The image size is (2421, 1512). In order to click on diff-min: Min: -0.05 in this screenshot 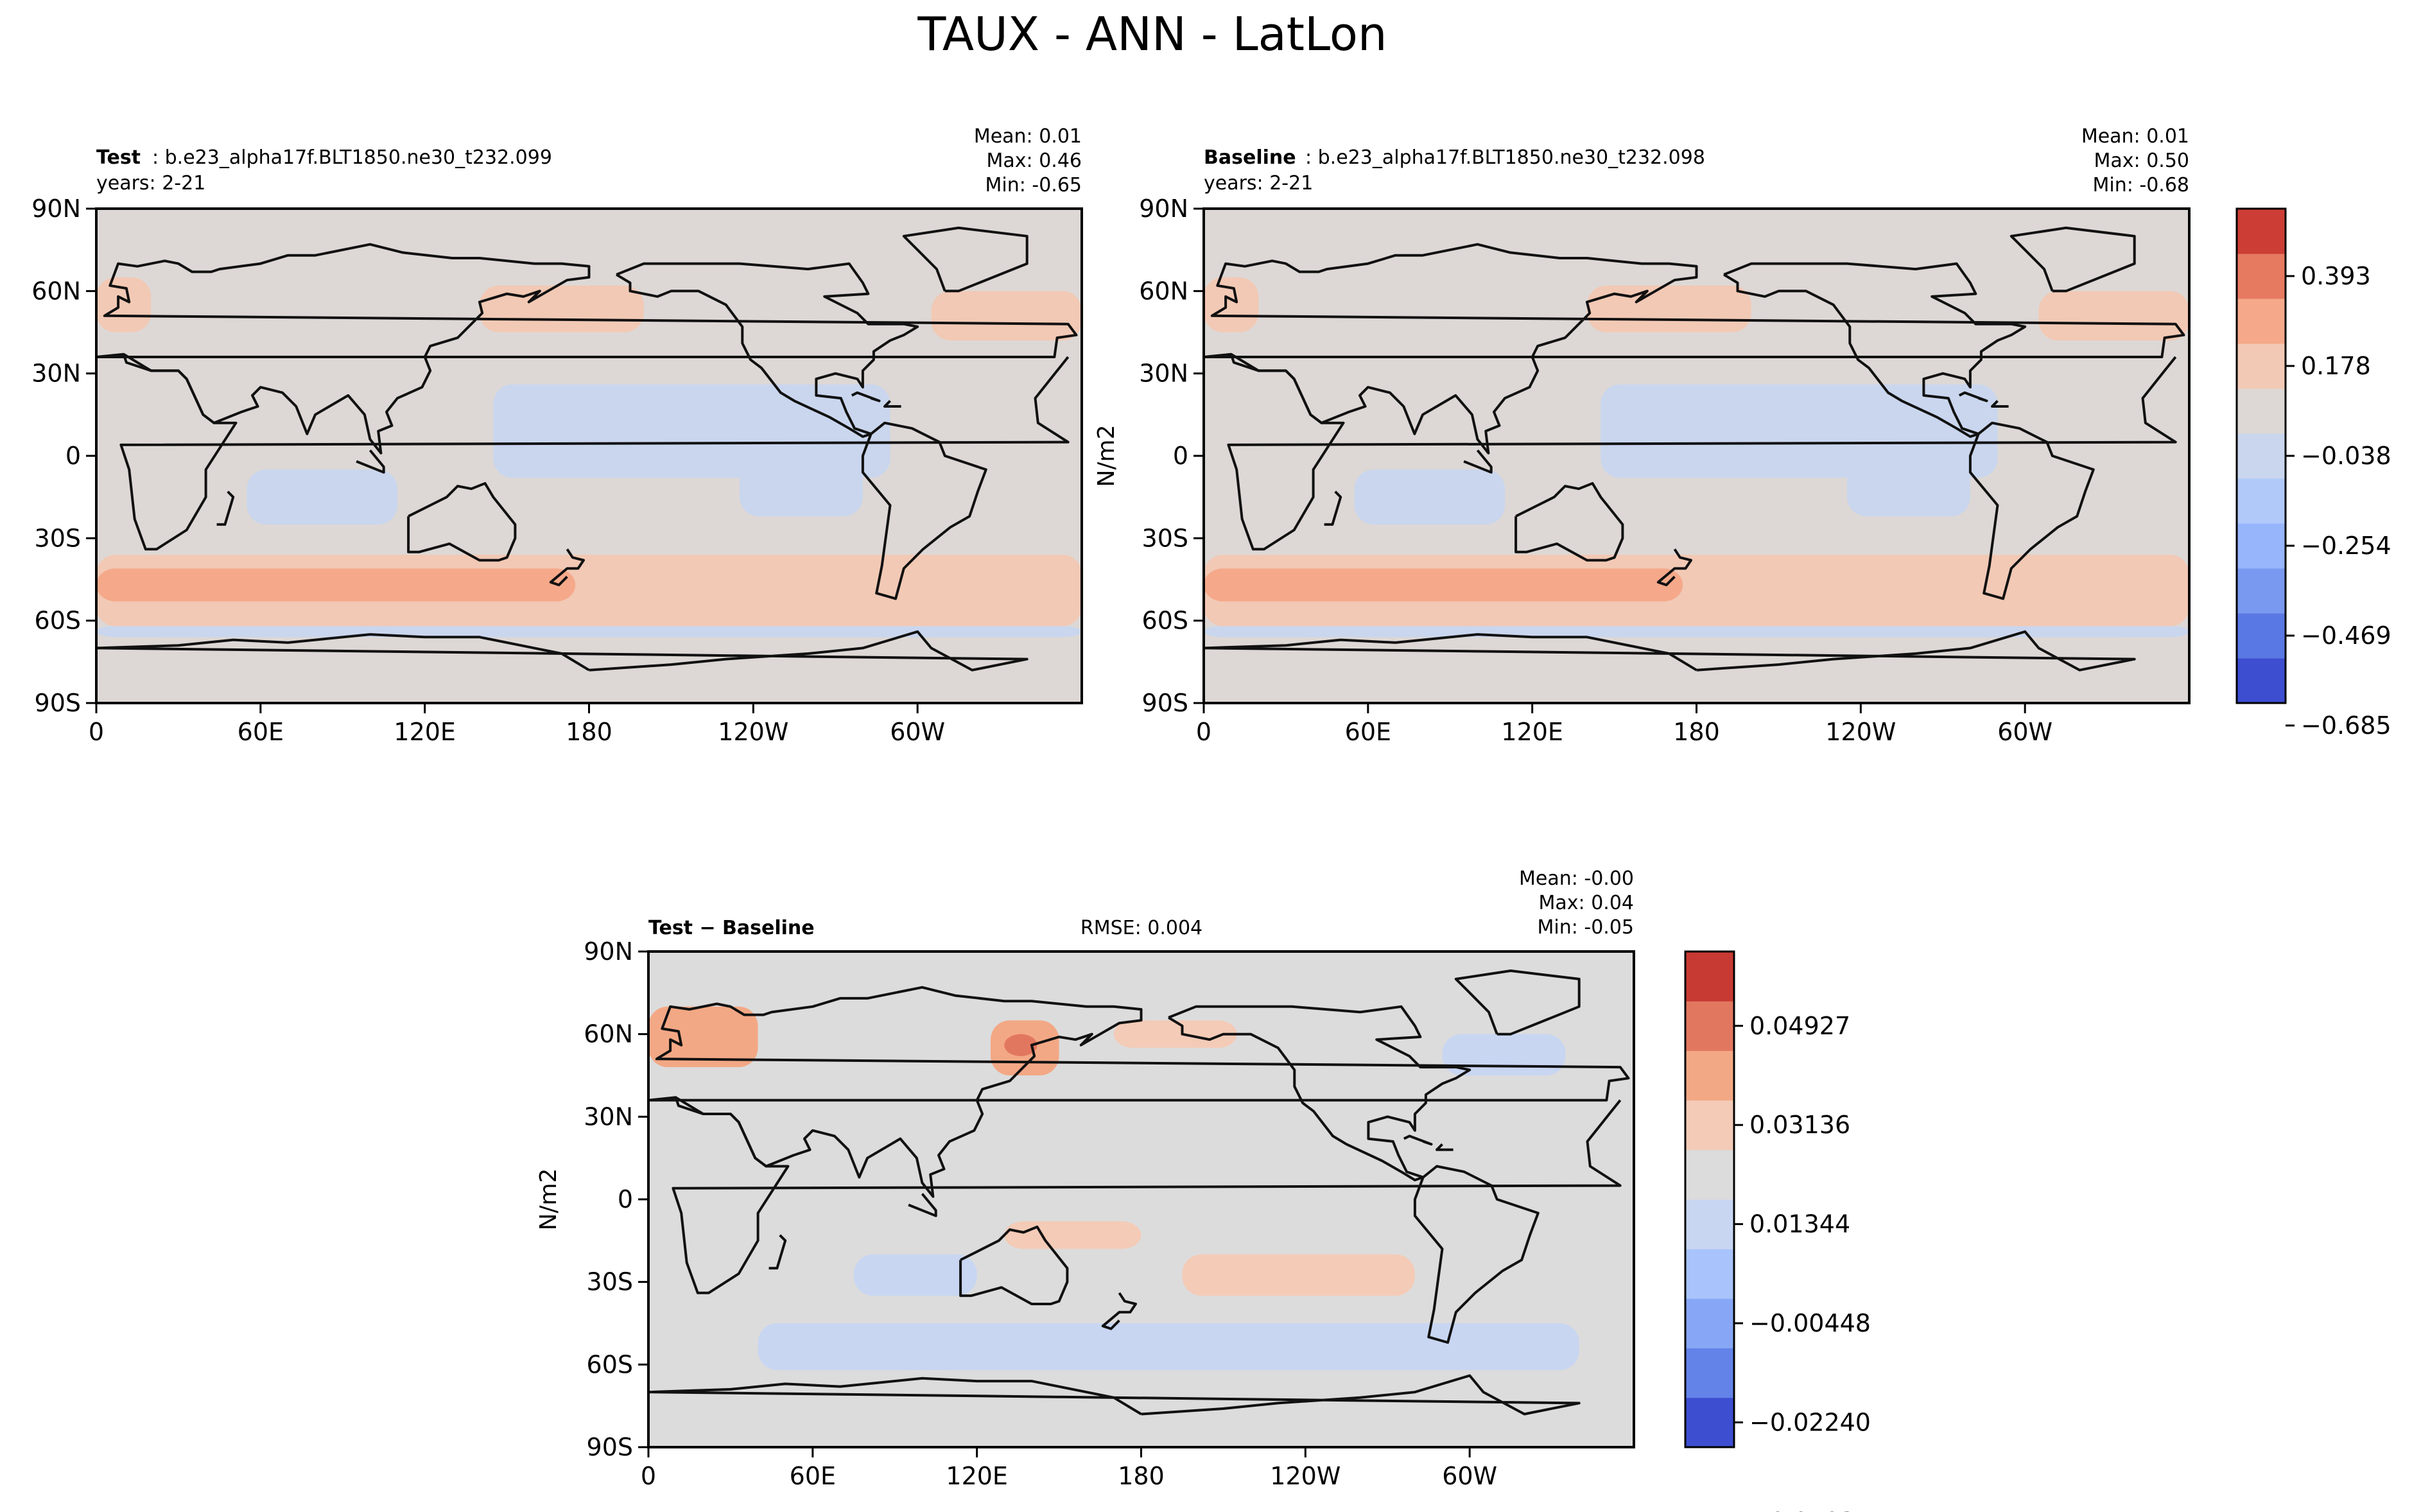, I will do `click(1586, 927)`.